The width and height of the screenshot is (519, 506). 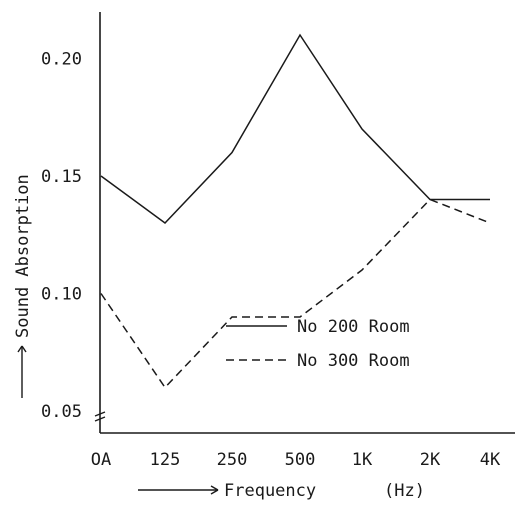 I want to click on y-axis-label-group: Sound Absorption, so click(x=23, y=286).